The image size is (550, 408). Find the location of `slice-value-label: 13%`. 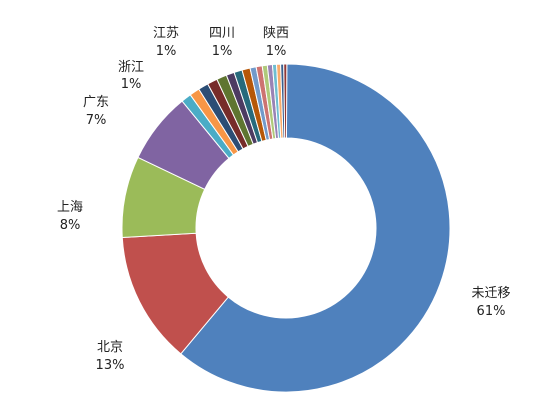

slice-value-label: 13% is located at coordinates (110, 365).